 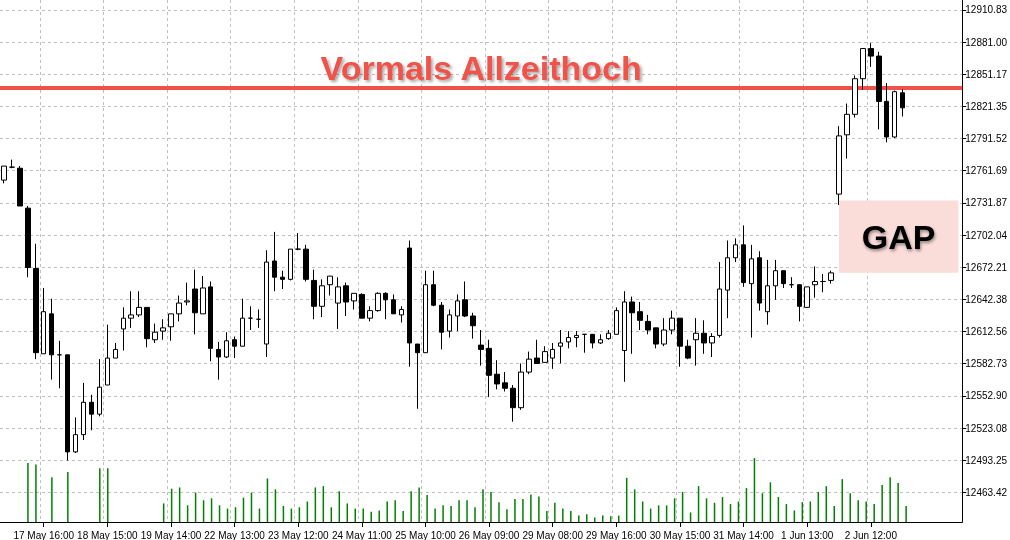 What do you see at coordinates (481, 68) in the screenshot?
I see `ref-line-label: Vormals Allzeithoch` at bounding box center [481, 68].